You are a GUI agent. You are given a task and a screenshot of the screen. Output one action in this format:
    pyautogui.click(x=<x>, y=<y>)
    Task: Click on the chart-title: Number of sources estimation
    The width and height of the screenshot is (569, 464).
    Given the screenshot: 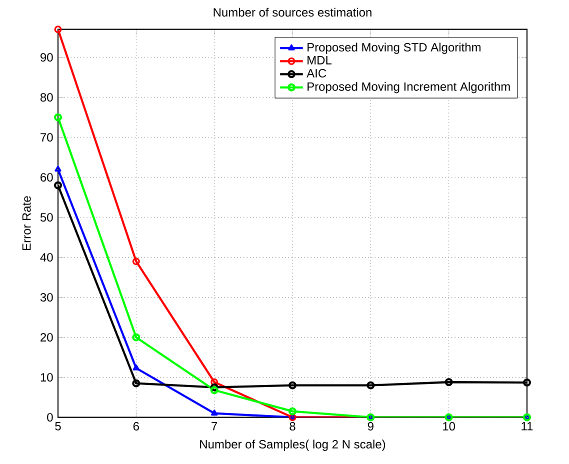 What is the action you would take?
    pyautogui.click(x=293, y=12)
    